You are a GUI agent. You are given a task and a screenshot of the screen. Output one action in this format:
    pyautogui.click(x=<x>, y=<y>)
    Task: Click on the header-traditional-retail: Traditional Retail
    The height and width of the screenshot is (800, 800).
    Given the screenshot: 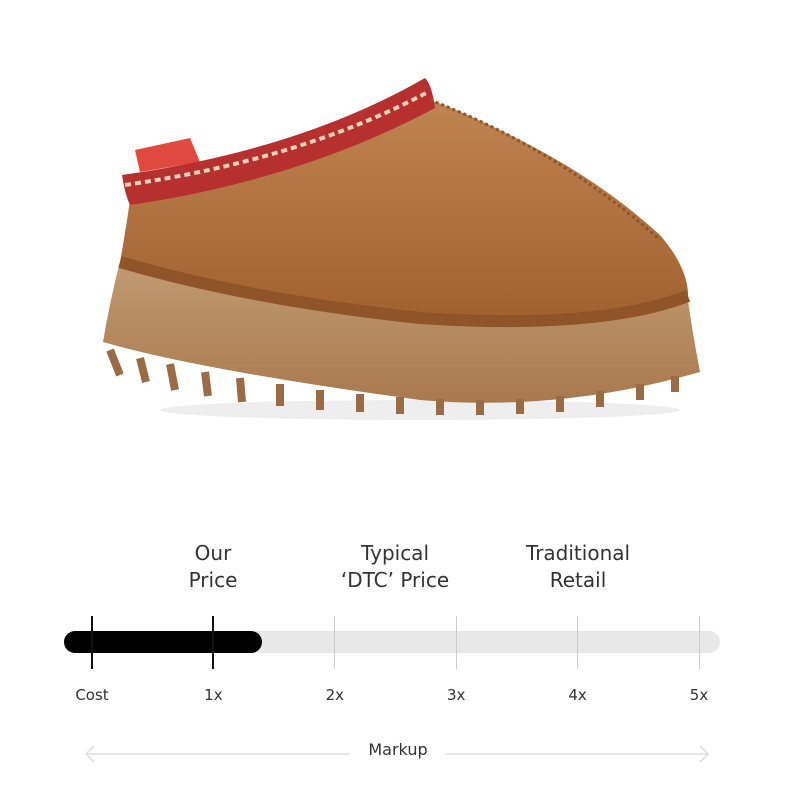 What is the action you would take?
    pyautogui.click(x=578, y=567)
    